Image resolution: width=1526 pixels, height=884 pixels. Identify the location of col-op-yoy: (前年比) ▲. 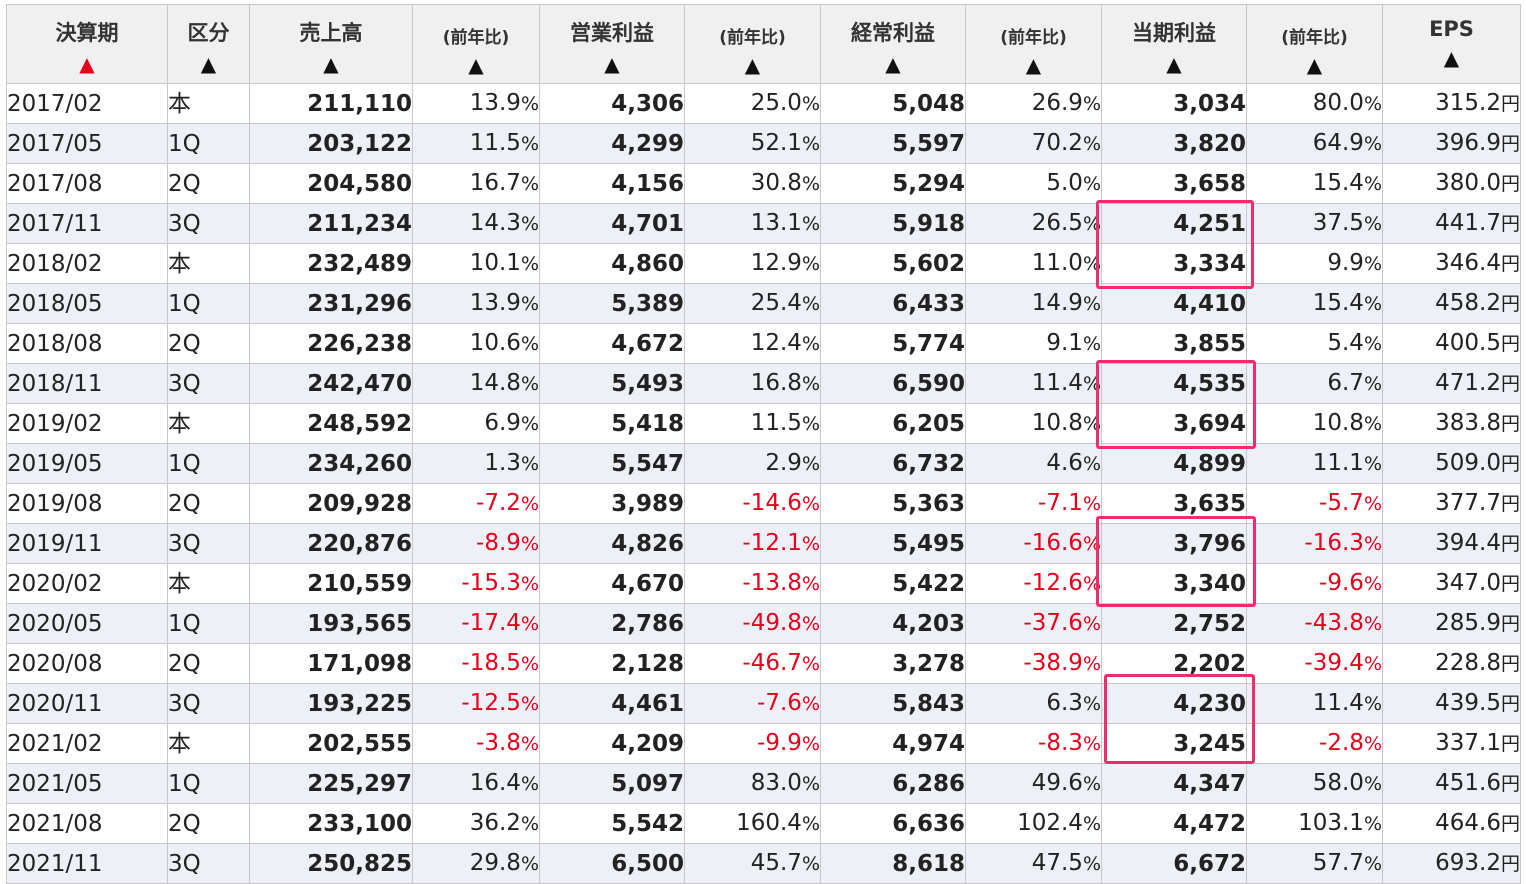
(752, 44).